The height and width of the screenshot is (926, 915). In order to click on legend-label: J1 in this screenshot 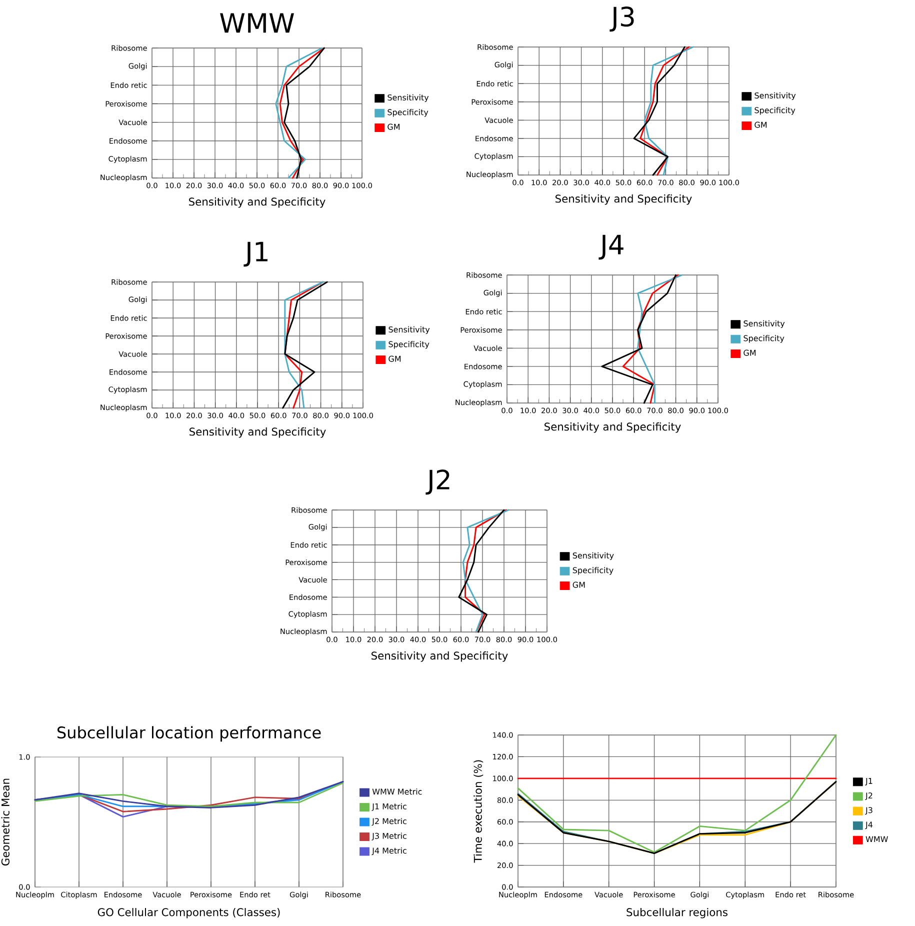, I will do `click(868, 782)`.